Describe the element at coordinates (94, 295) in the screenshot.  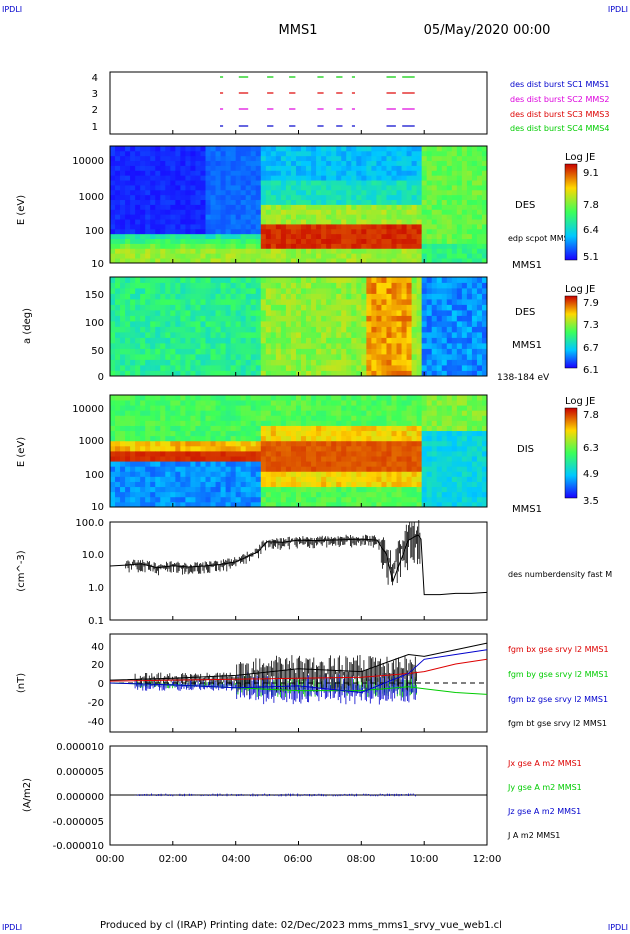
I see `des-pitch-ytick: 150` at that location.